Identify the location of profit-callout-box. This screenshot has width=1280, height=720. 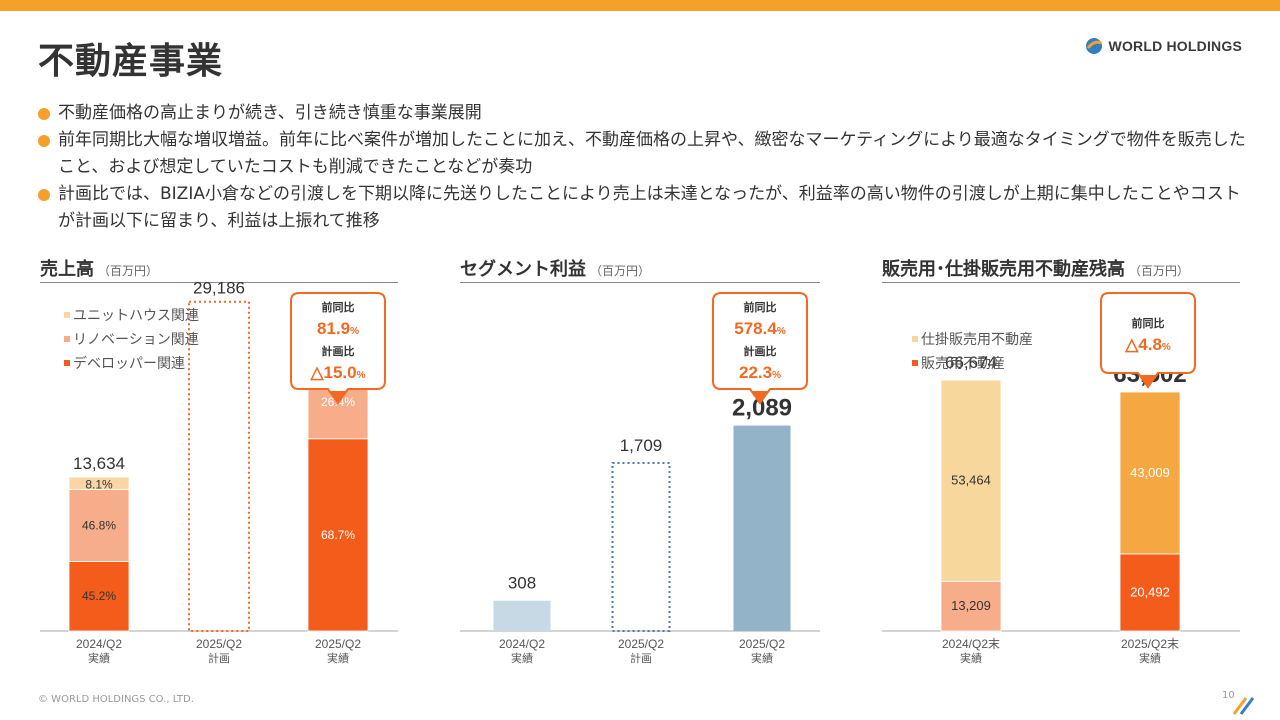
(760, 348).